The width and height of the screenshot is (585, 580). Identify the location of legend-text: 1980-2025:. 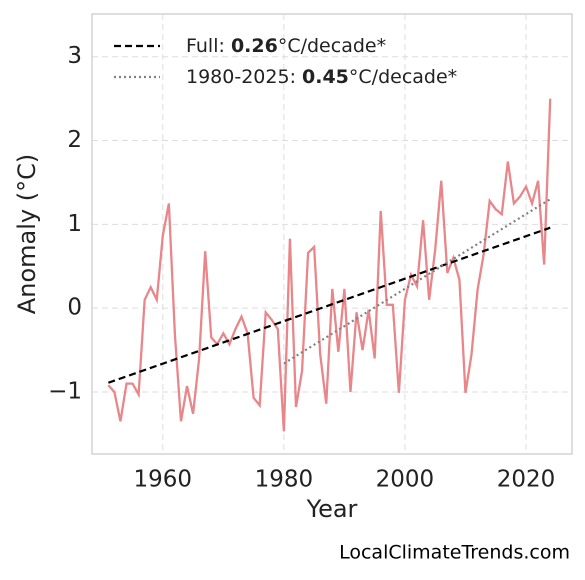
(244, 77).